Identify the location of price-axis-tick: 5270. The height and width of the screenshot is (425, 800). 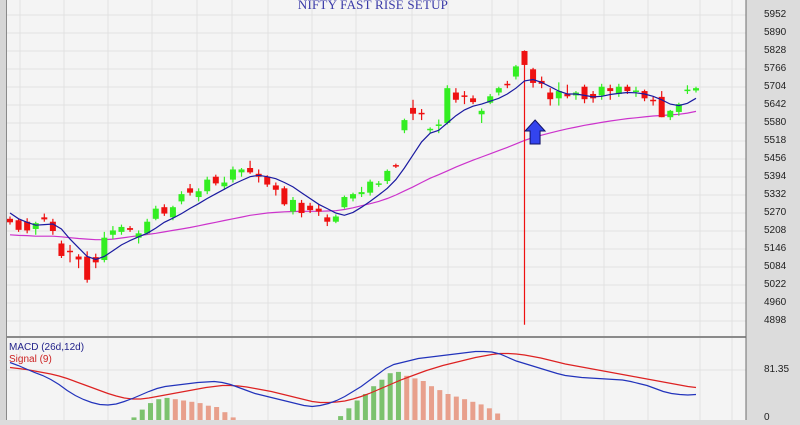
(775, 212).